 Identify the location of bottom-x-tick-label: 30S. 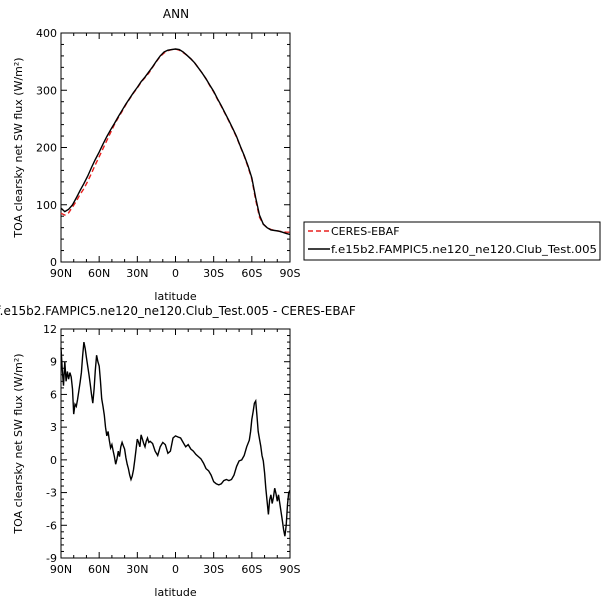
(213, 569).